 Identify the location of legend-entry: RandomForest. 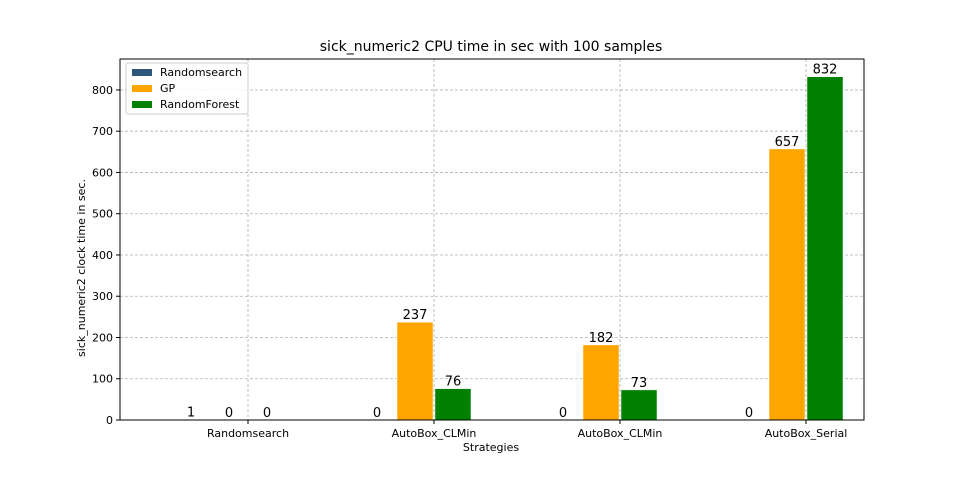
(200, 104).